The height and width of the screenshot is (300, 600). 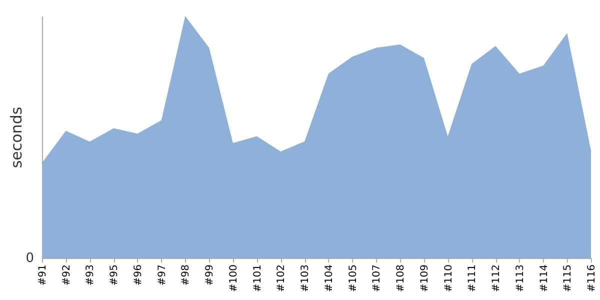 I want to click on x-tick-label: #92, so click(x=66, y=275).